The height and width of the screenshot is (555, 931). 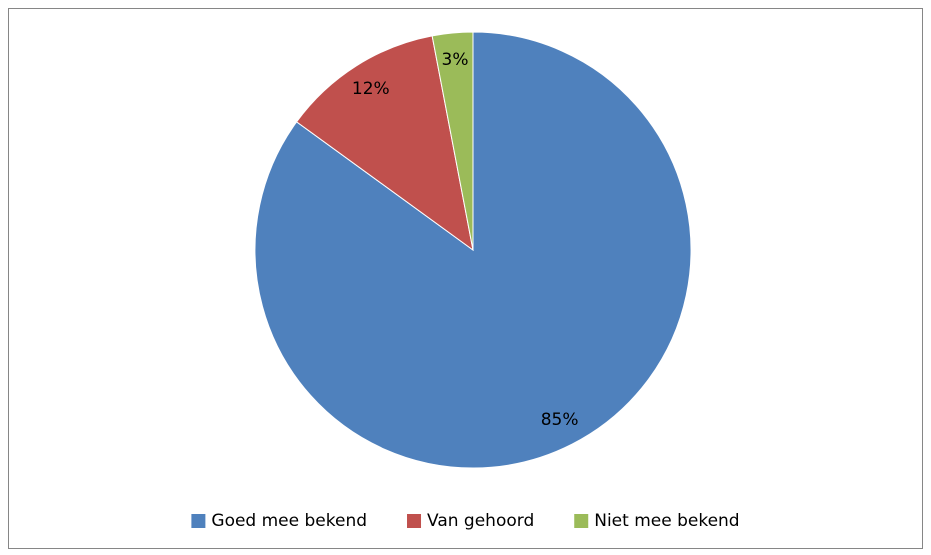 What do you see at coordinates (560, 420) in the screenshot?
I see `data-label: 85%` at bounding box center [560, 420].